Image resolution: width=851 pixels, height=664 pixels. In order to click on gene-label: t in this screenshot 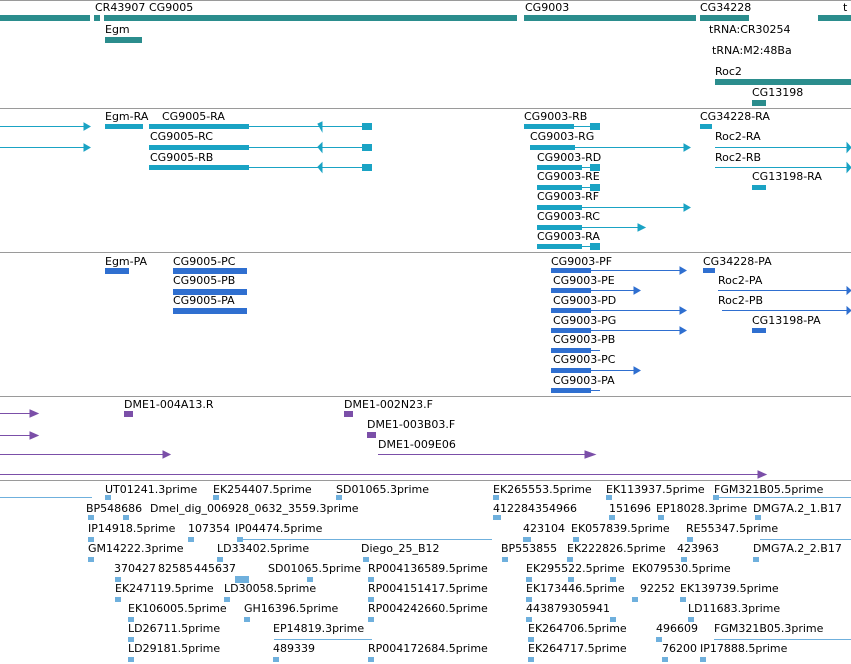, I will do `click(845, 7)`.